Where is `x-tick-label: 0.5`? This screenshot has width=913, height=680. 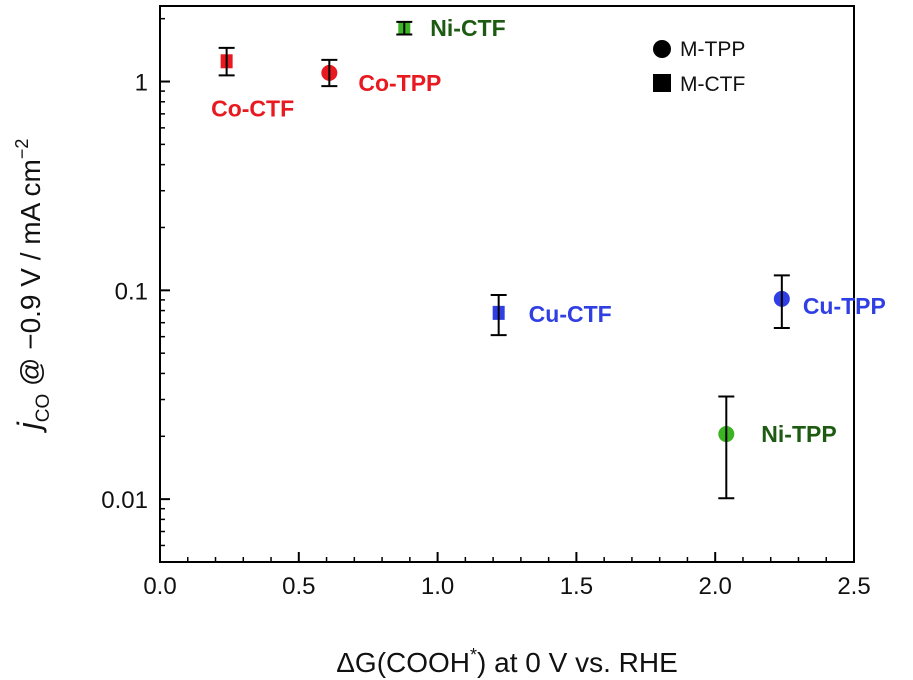
x-tick-label: 0.5 is located at coordinates (298, 586).